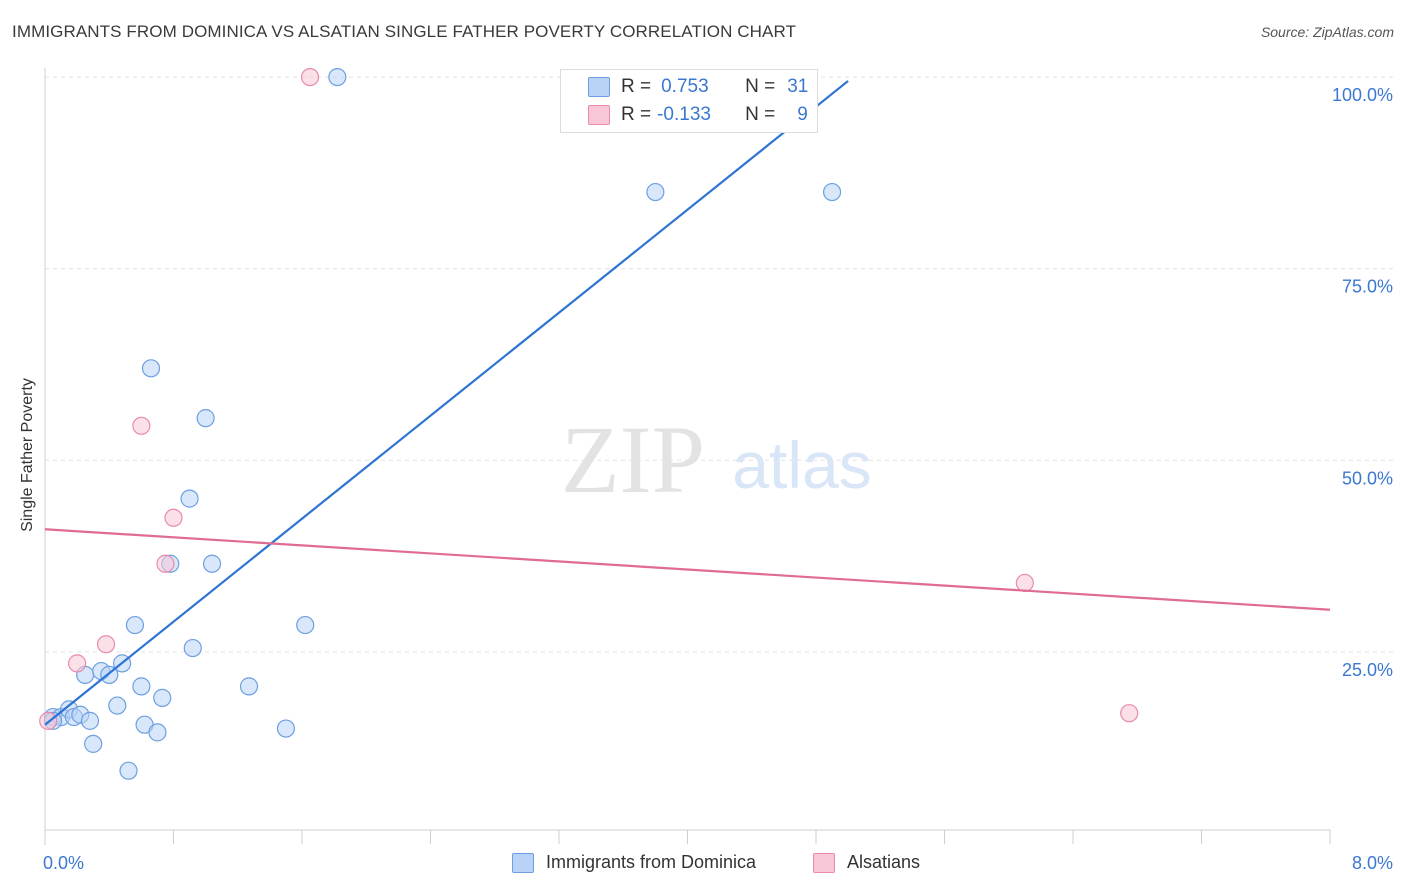 Image resolution: width=1406 pixels, height=892 pixels. I want to click on series-label-blue: Immigrants from Dominica, so click(651, 862).